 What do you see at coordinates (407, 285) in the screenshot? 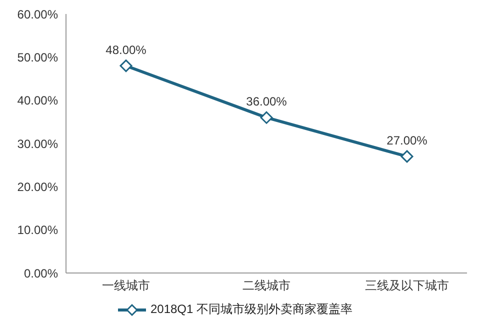
I see `x-tick-label: 三线及以下城市` at bounding box center [407, 285].